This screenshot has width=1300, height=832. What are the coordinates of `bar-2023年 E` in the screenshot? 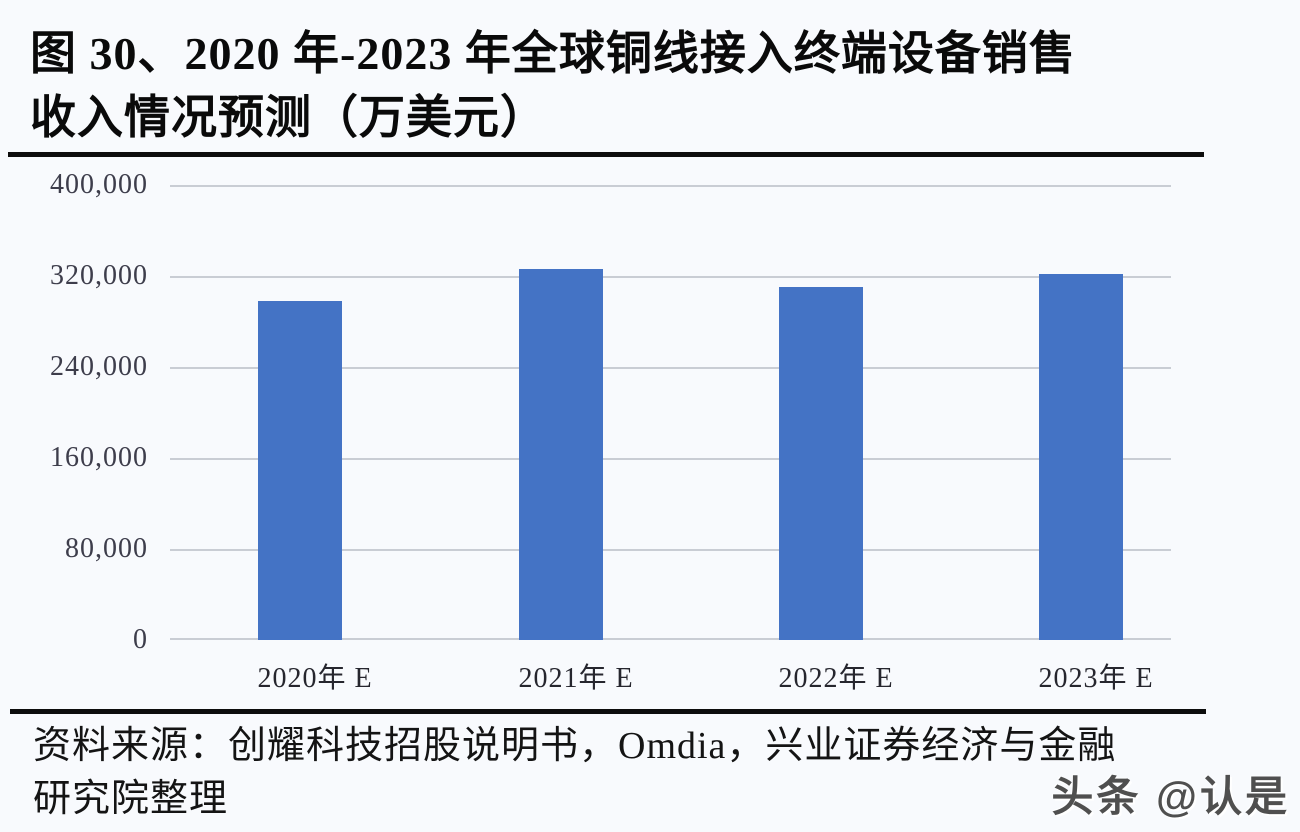 It's located at (1081, 456).